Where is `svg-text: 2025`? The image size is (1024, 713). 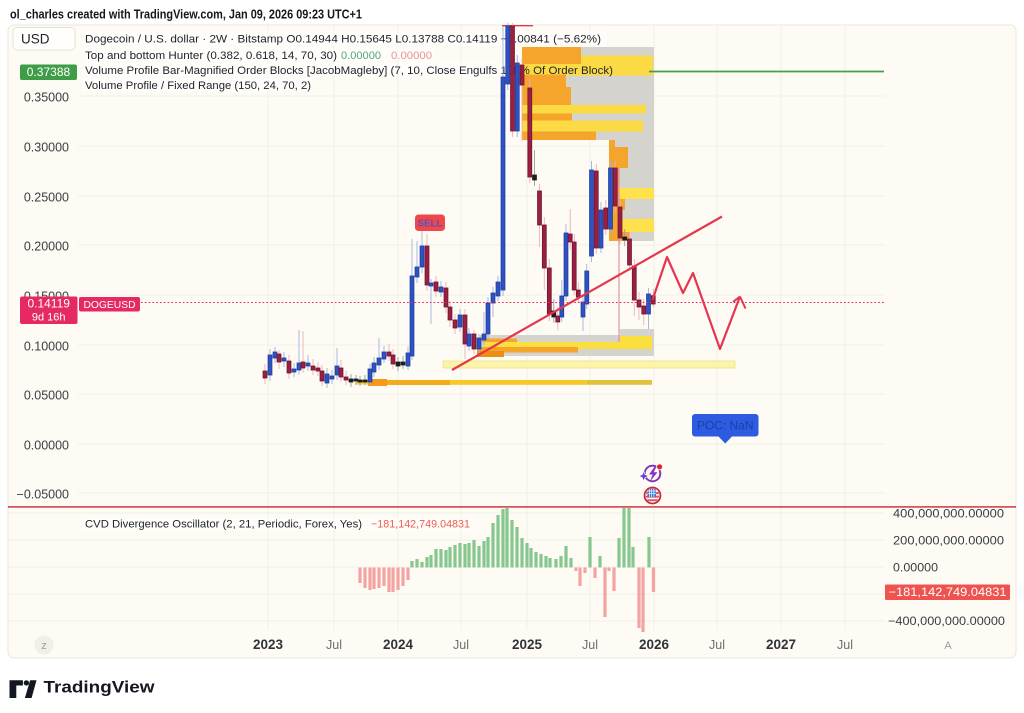 svg-text: 2025 is located at coordinates (527, 644).